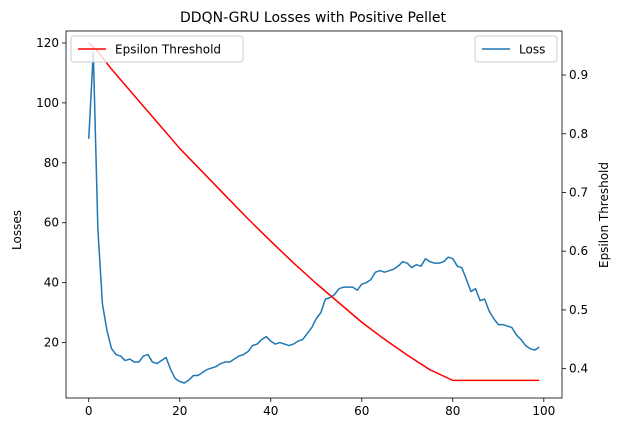 The width and height of the screenshot is (623, 433). Describe the element at coordinates (361, 411) in the screenshot. I see `x-tick-label: 60` at that location.